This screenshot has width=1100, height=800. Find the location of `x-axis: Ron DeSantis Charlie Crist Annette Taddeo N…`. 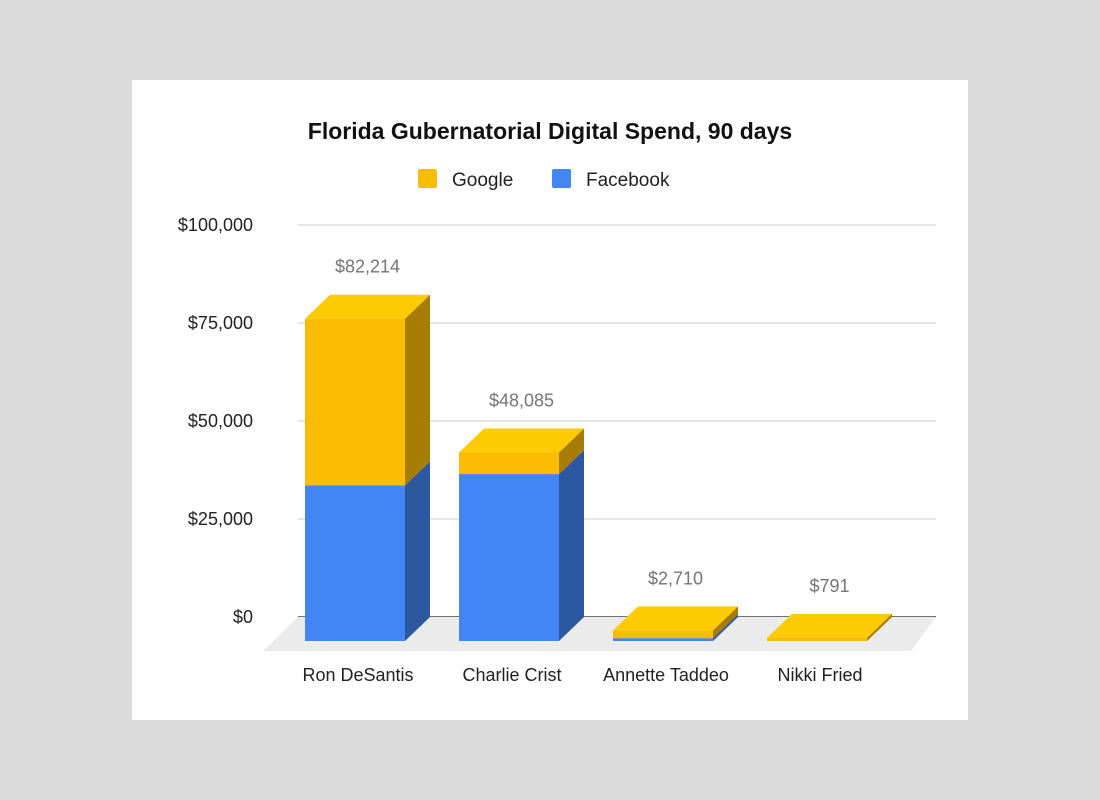

x-axis: Ron DeSantis Charlie Crist Annette Taddeo N… is located at coordinates (582, 675).